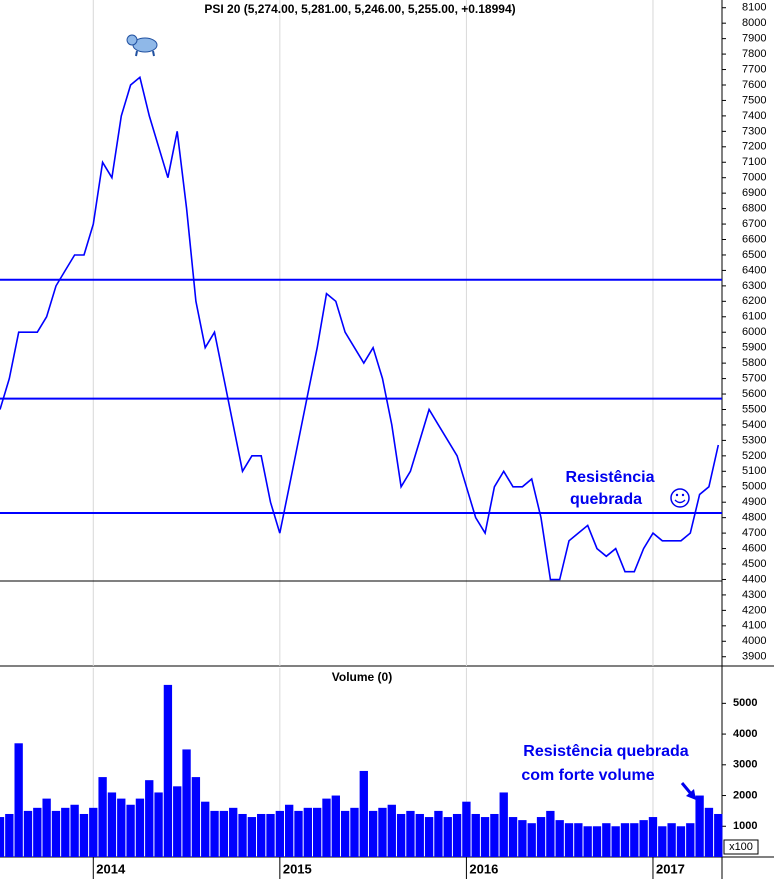 This screenshot has width=774, height=879. I want to click on x-tick-label: 2015, so click(297, 868).